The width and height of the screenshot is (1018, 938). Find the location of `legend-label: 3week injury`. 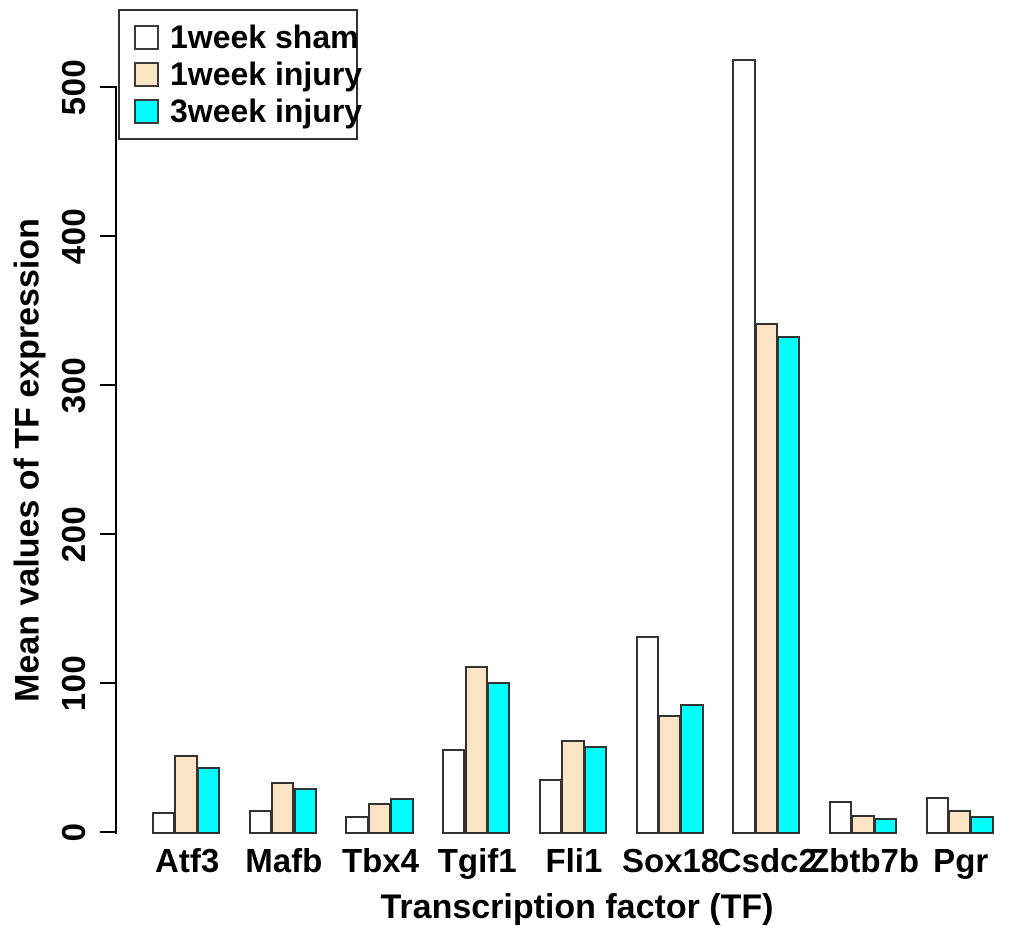

legend-label: 3week injury is located at coordinates (266, 111).